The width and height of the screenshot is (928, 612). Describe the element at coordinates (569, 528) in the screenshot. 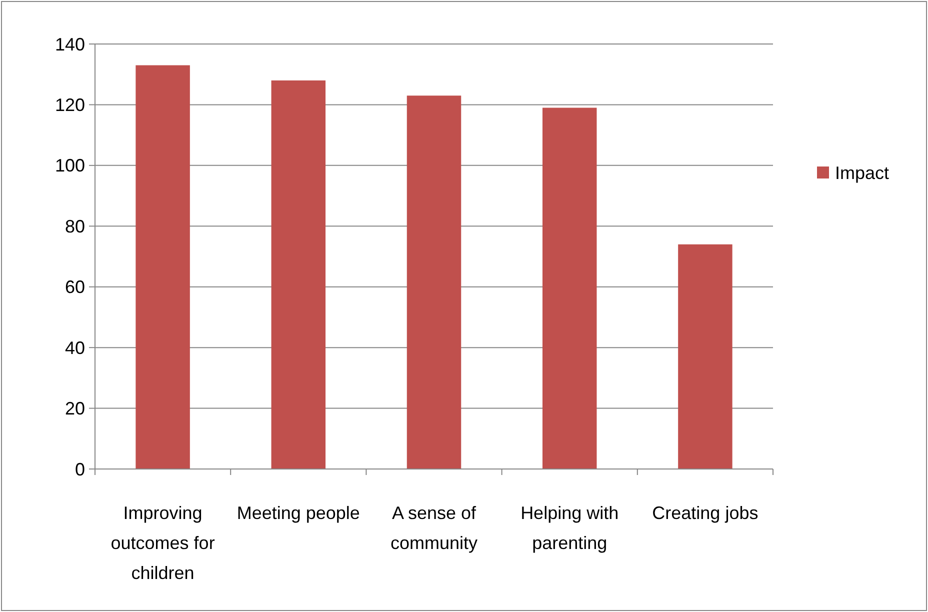

I see `x-tick-label: Helping with parenting` at that location.